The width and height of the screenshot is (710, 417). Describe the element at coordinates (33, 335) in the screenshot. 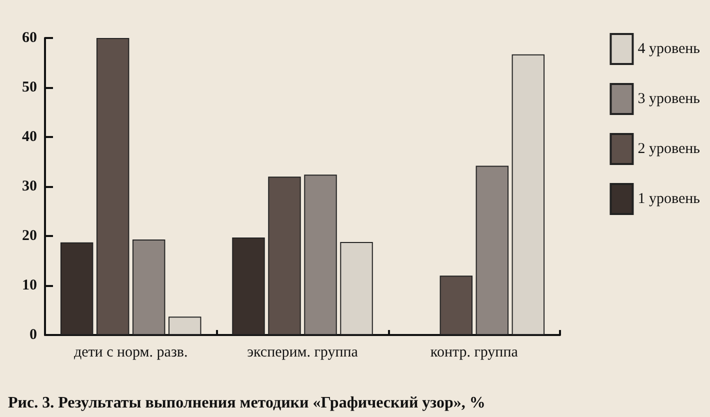

I see `y-tick-label: 0` at that location.